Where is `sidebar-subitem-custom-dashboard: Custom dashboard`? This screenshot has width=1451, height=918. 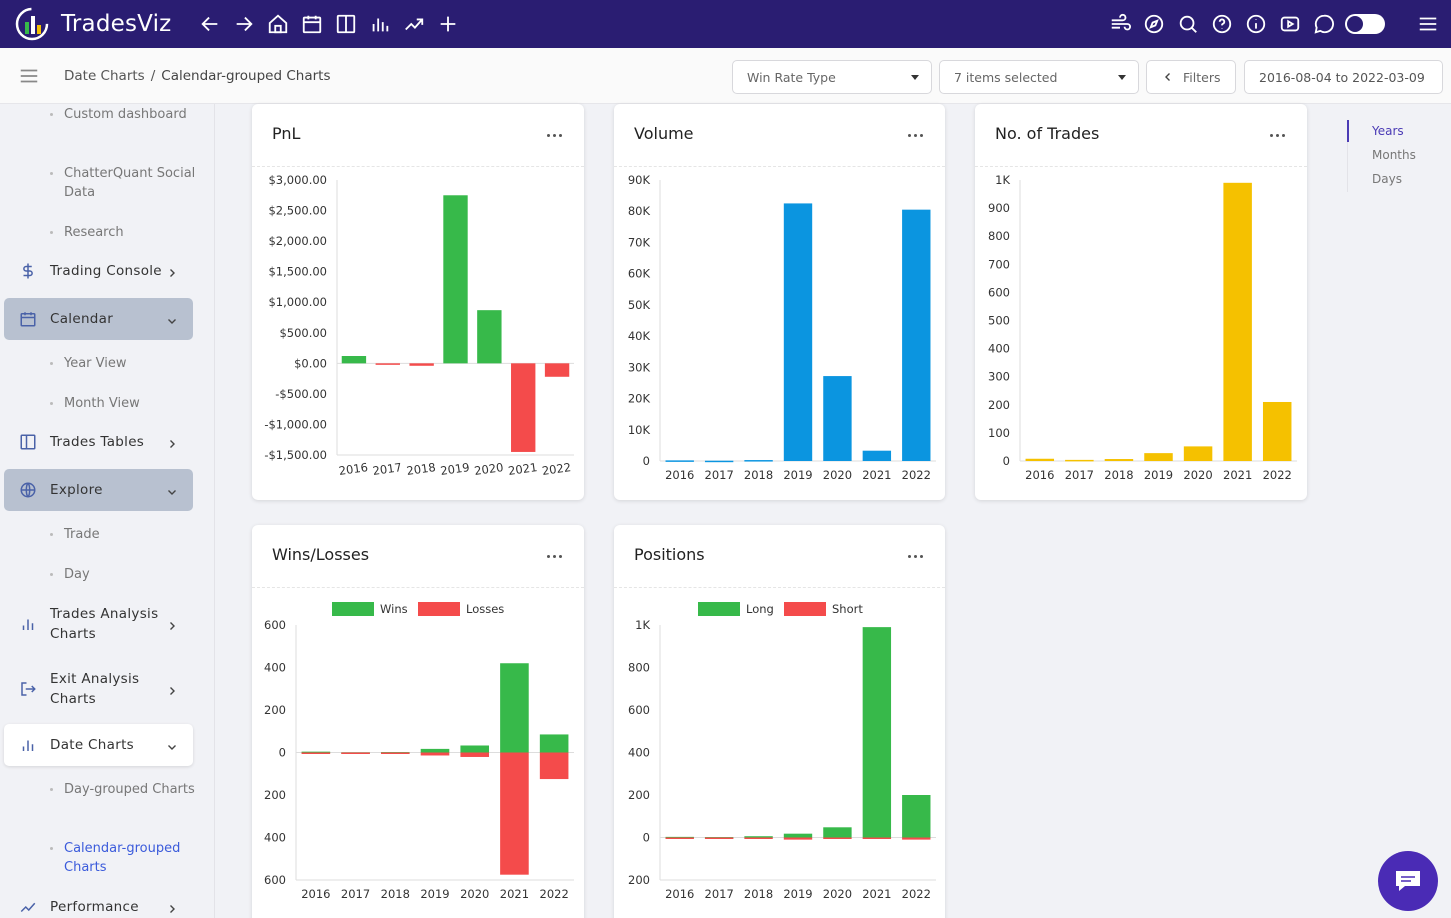
sidebar-subitem-custom-dashboard: Custom dashboard is located at coordinates (125, 114).